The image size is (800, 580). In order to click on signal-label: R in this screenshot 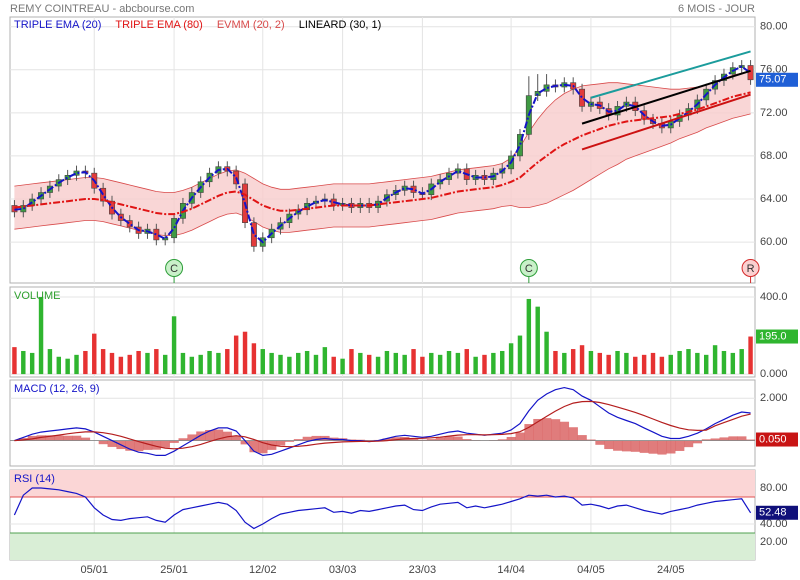, I will do `click(751, 269)`.